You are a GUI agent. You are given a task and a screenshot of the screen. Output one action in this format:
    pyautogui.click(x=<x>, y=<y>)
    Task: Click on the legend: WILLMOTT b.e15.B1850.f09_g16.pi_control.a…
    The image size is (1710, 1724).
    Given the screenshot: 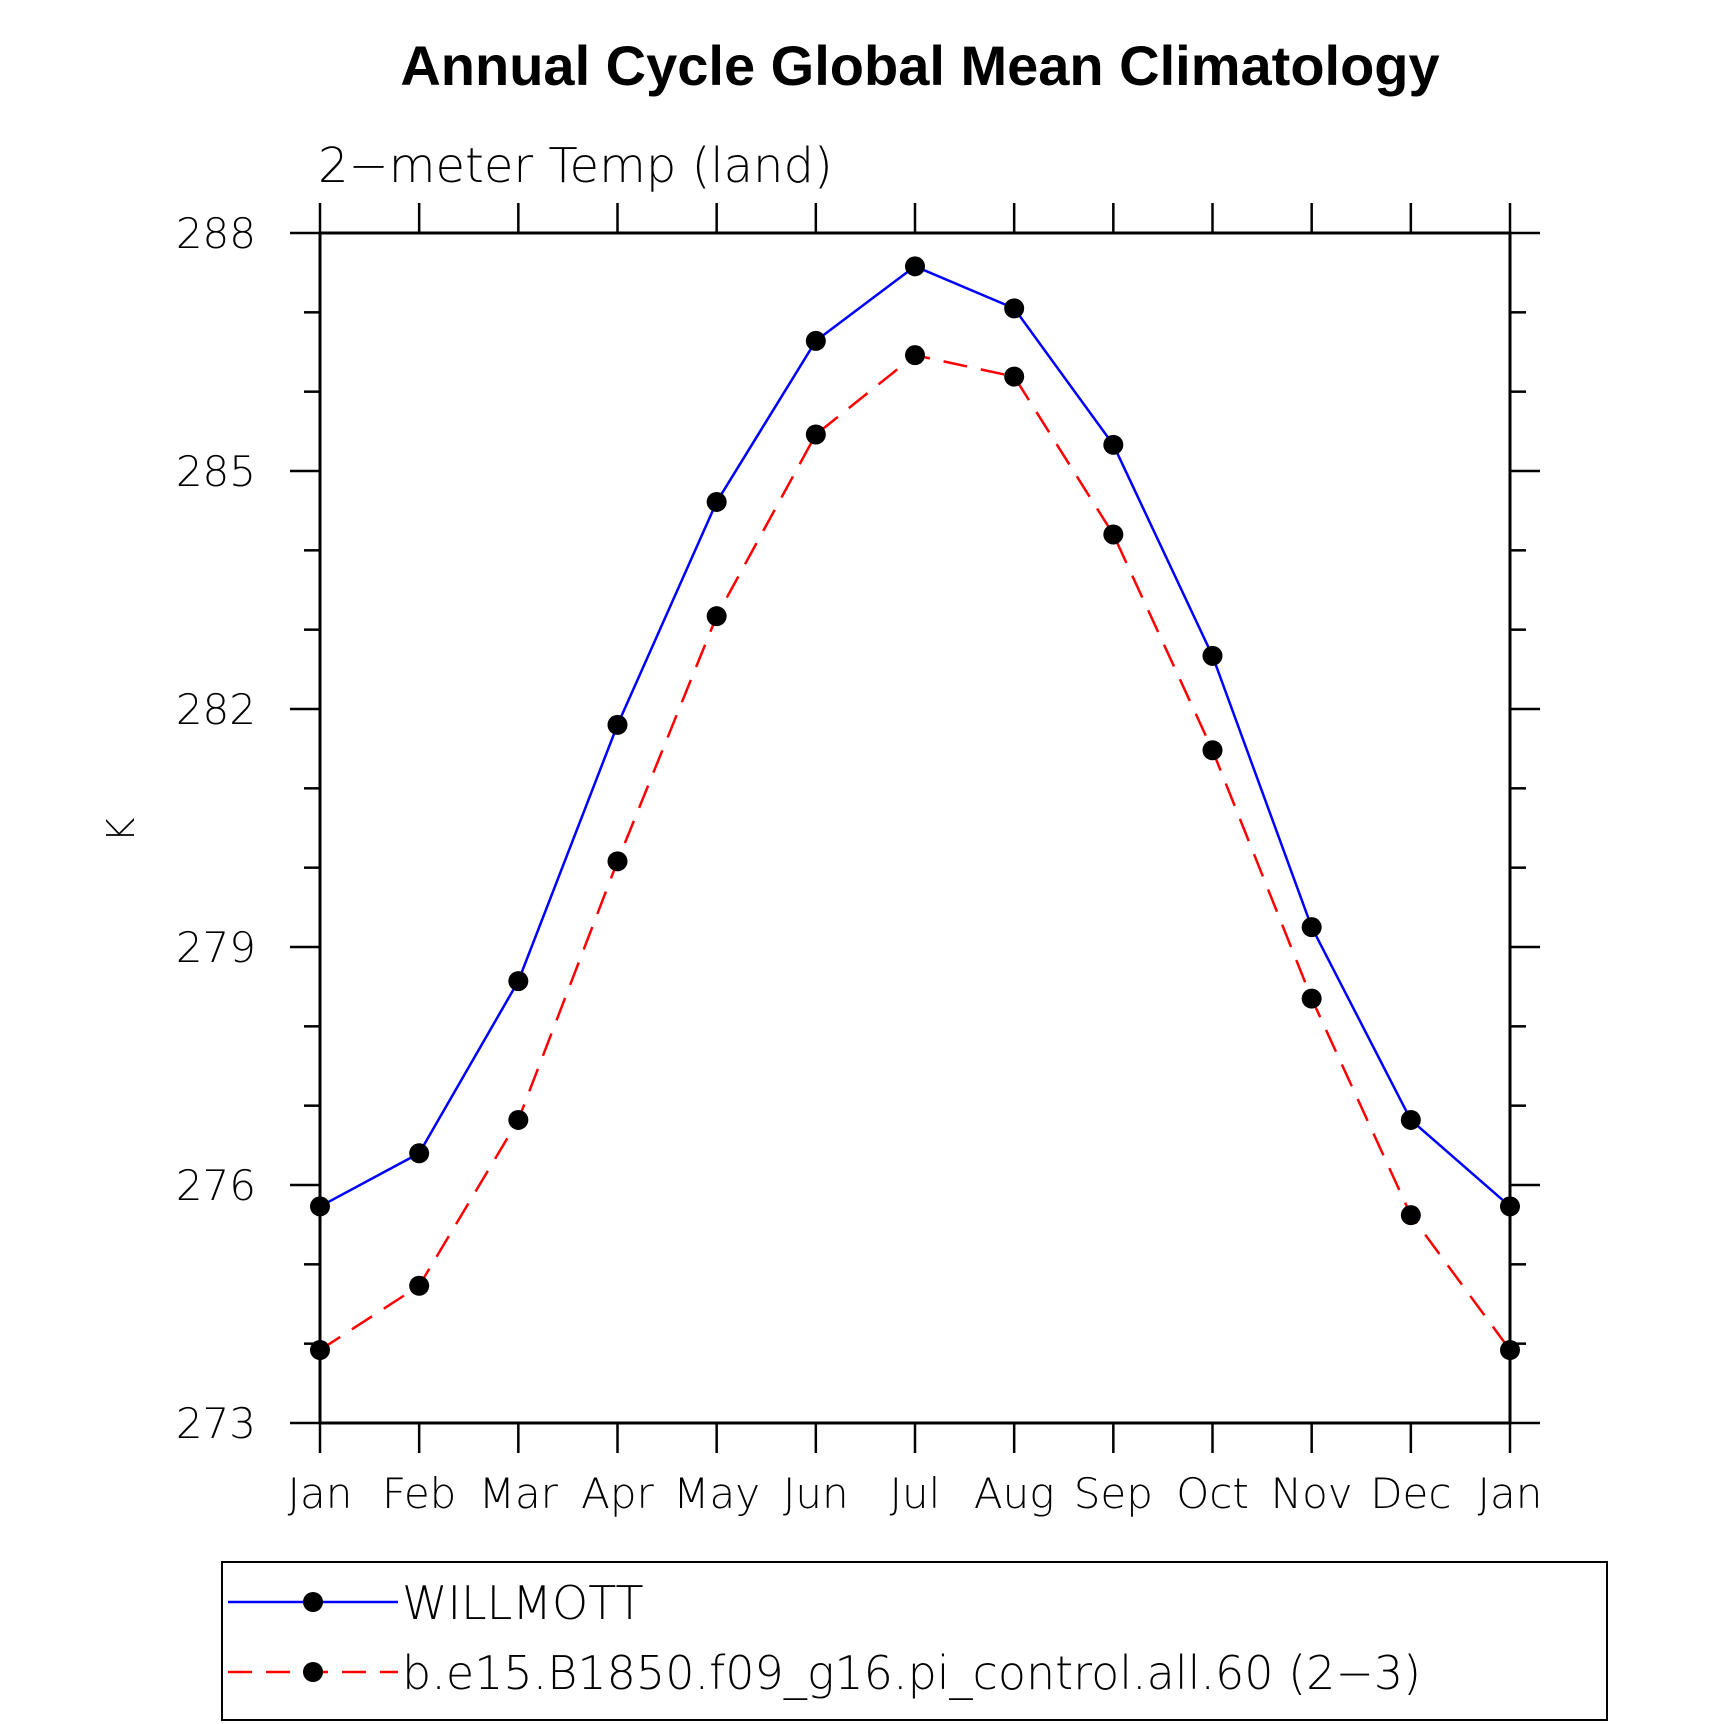 What is the action you would take?
    pyautogui.click(x=824, y=1638)
    